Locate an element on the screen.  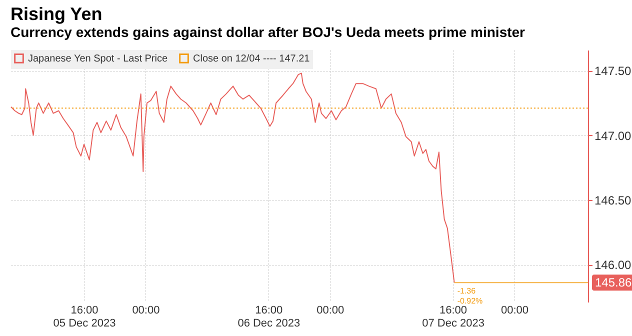
ref-line-label: 145.86 is located at coordinates (613, 283).